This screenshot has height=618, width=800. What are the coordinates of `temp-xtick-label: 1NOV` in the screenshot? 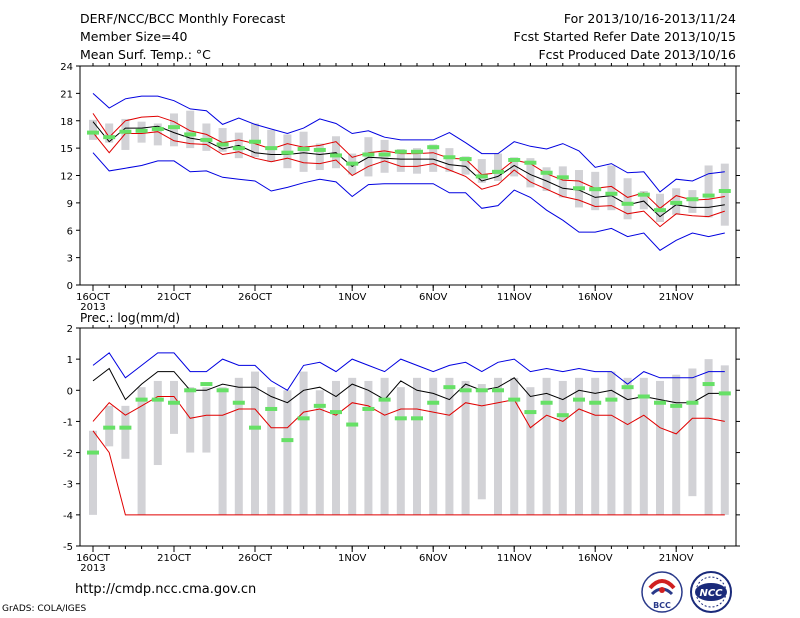 It's located at (352, 297).